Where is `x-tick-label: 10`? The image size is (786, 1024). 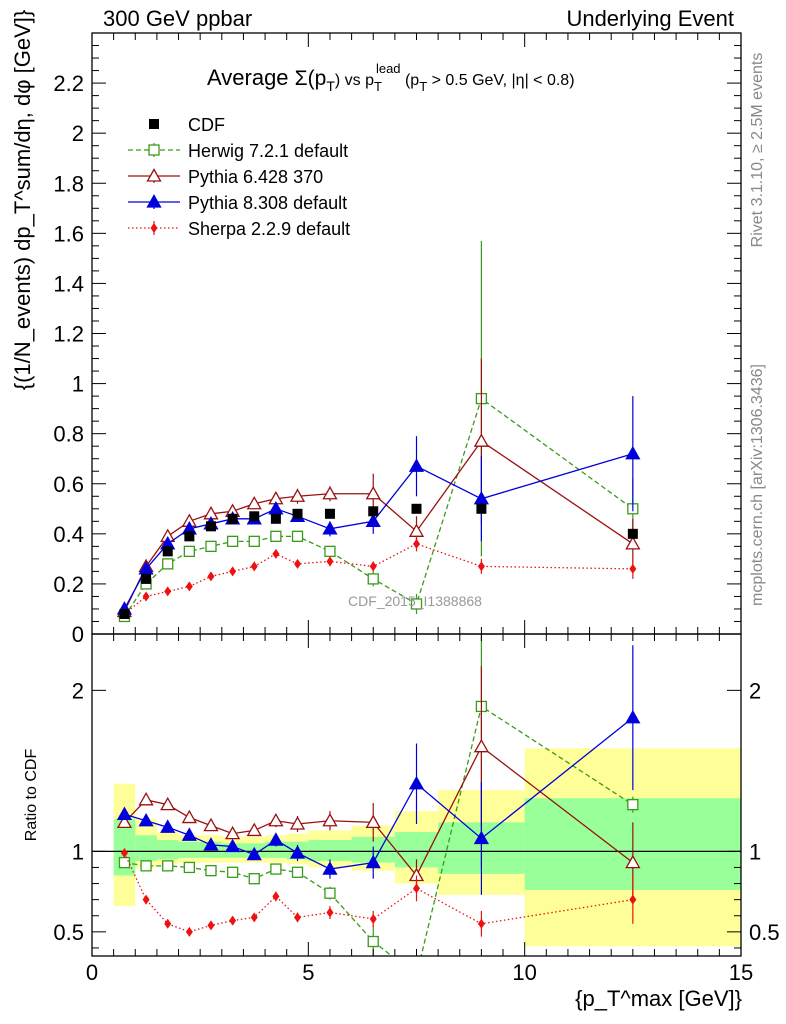
x-tick-label: 10 is located at coordinates (524, 972).